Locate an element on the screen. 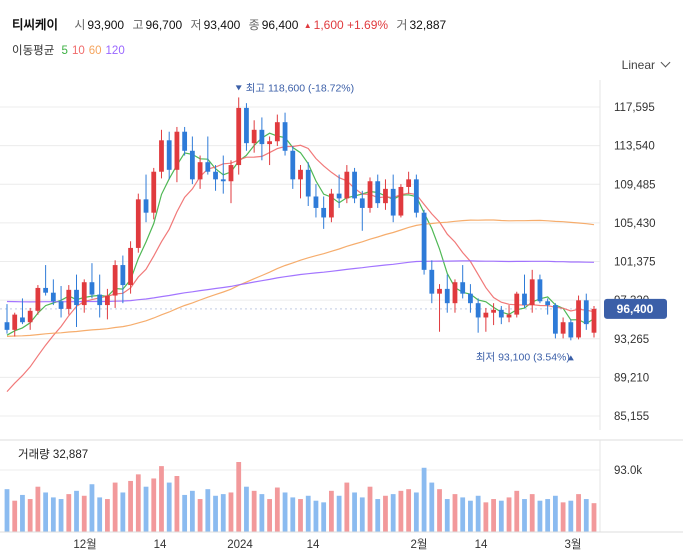 This screenshot has width=683, height=555. ma-60: 60 is located at coordinates (95, 51).